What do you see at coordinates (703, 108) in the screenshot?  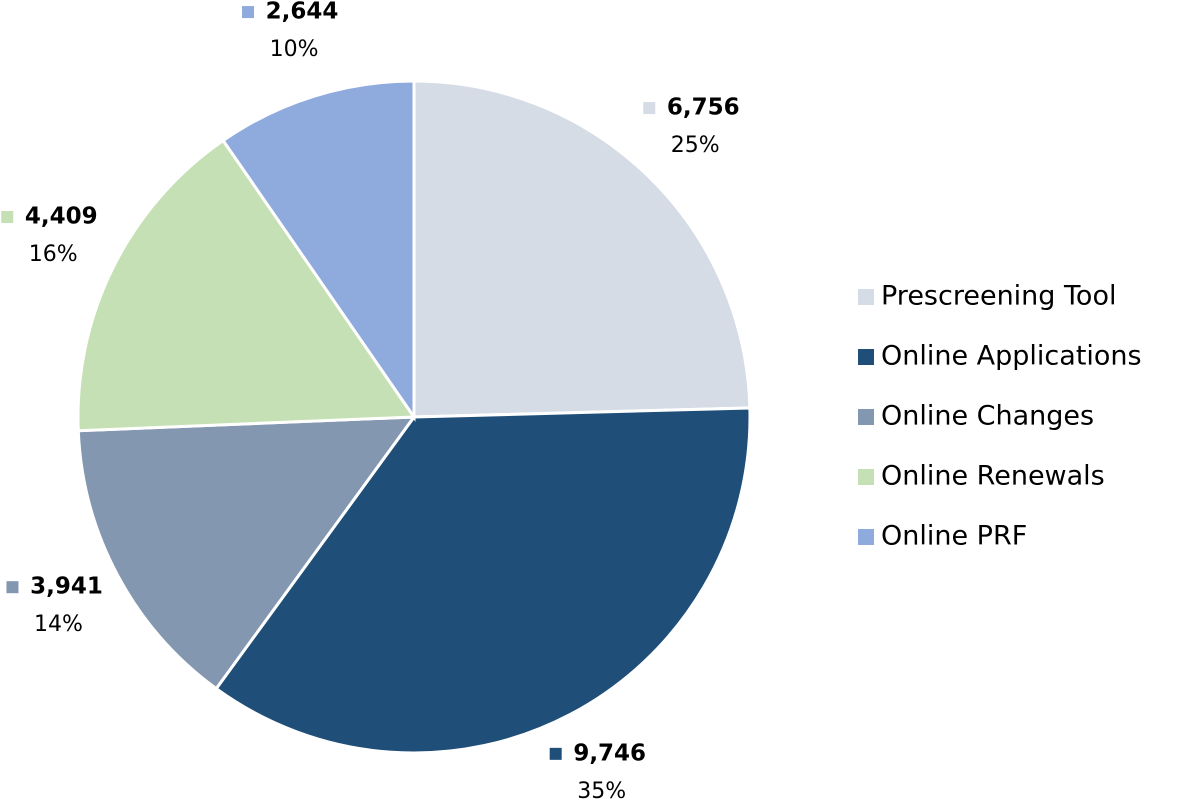 I see `value-label: 6,756` at bounding box center [703, 108].